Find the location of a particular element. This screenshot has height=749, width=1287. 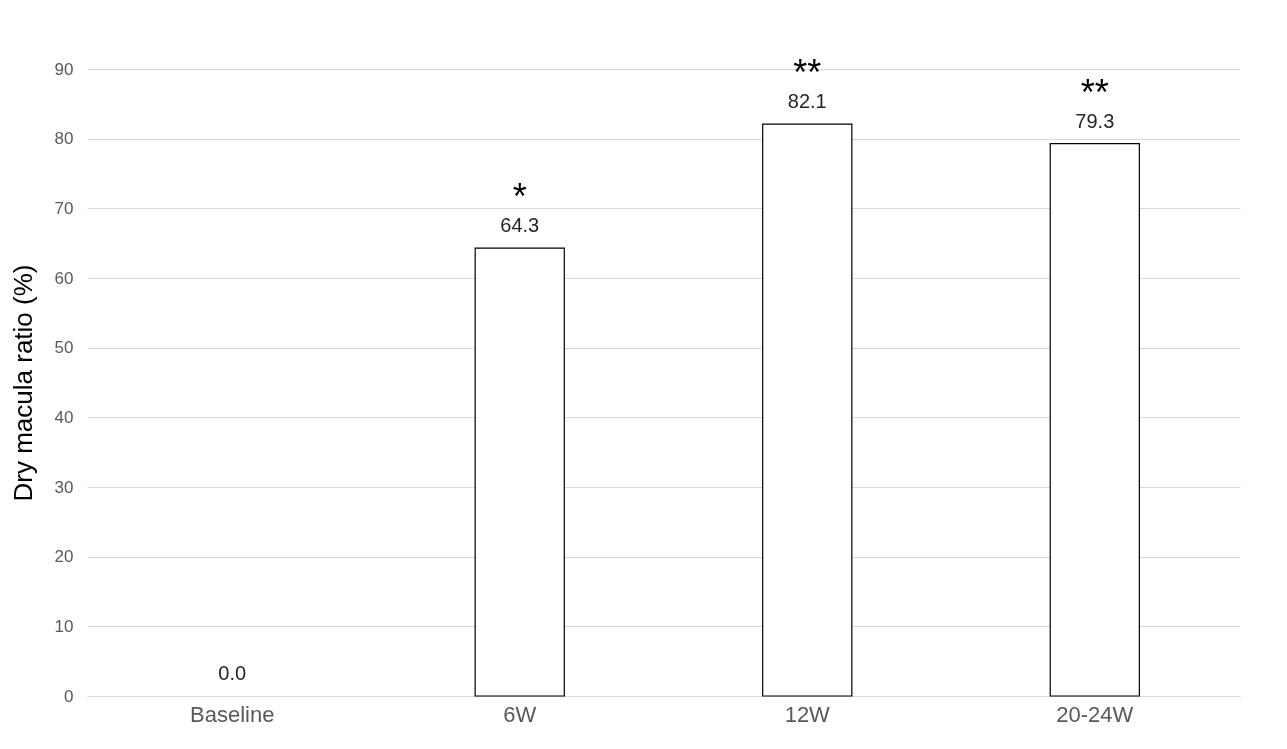

x-tick-label: Baseline is located at coordinates (232, 714).